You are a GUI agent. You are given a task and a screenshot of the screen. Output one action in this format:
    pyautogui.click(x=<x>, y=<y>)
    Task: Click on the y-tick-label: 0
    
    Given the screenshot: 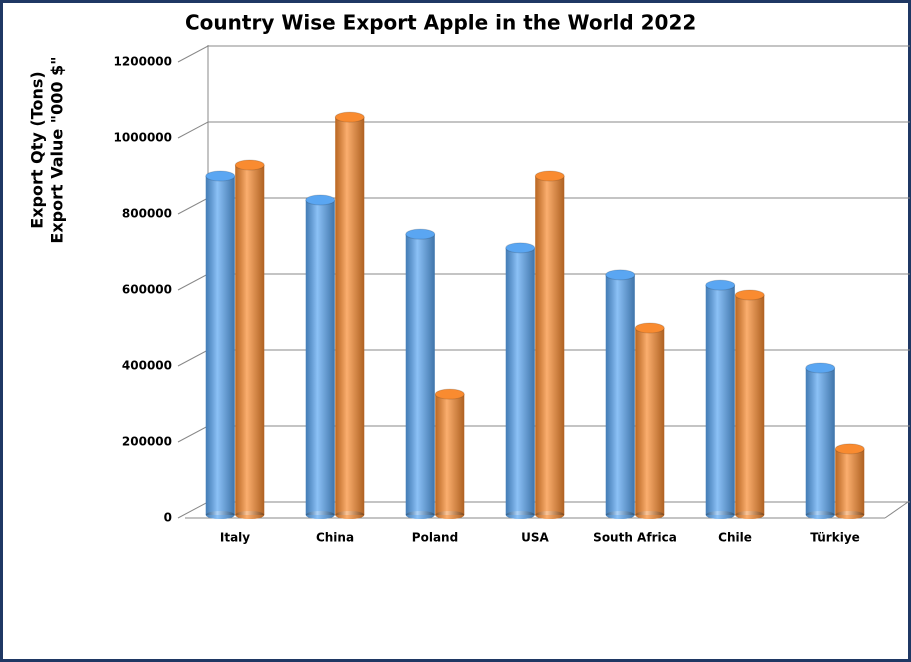 What is the action you would take?
    pyautogui.click(x=168, y=518)
    